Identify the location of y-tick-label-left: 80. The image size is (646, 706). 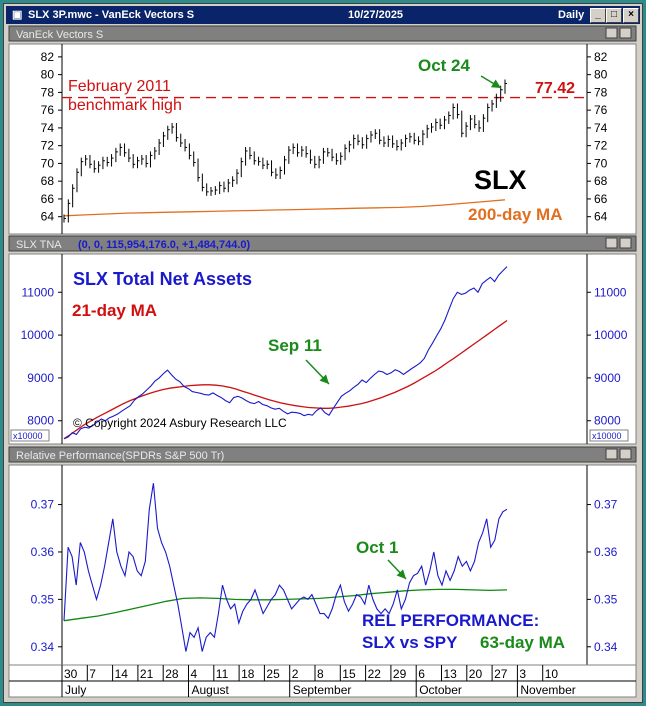
(48, 75).